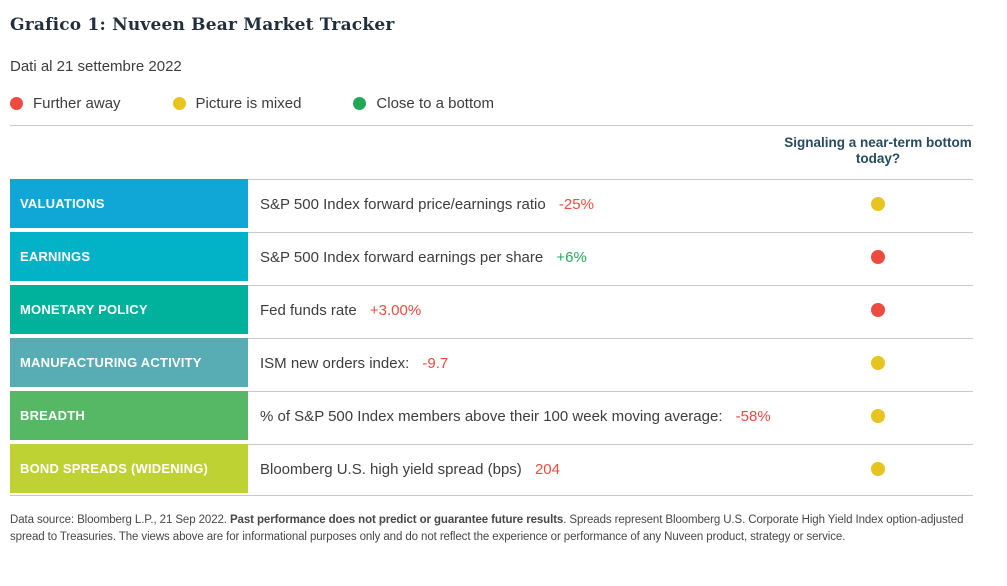 The image size is (1007, 586). Describe the element at coordinates (576, 204) in the screenshot. I see `metric-value: -25%` at that location.